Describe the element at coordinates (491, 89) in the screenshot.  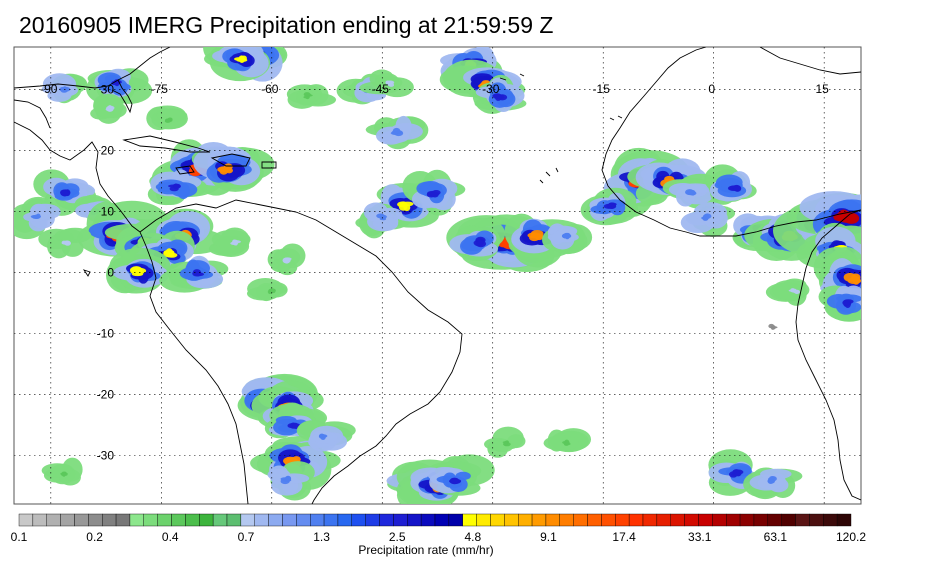
I see `longitude-label: -30` at that location.